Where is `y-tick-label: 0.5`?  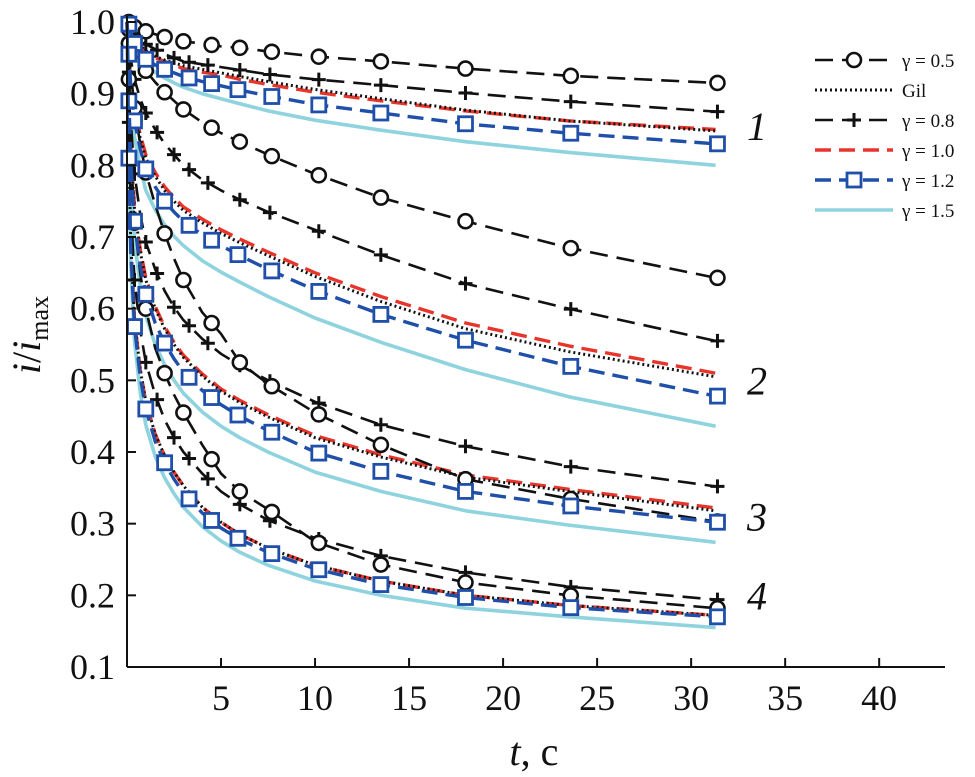 y-tick-label: 0.5 is located at coordinates (92, 380).